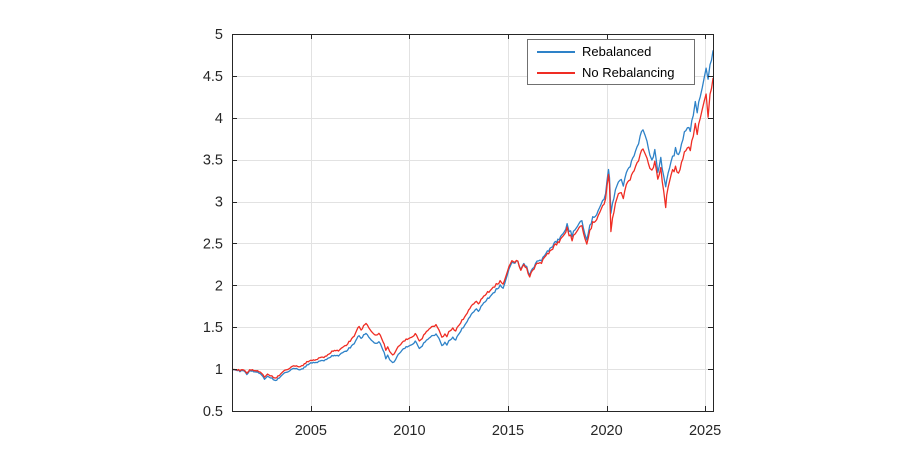 The height and width of the screenshot is (450, 912). Describe the element at coordinates (213, 161) in the screenshot. I see `y-tick-label: 3.5` at that location.